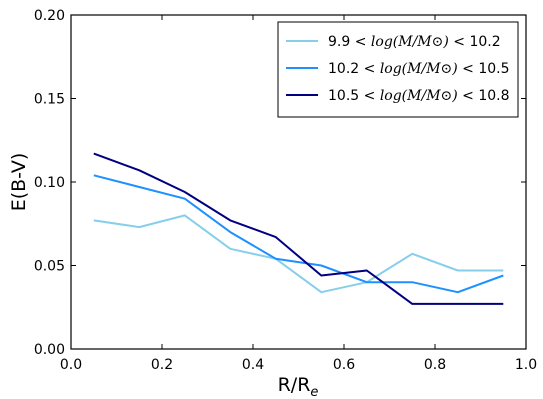 The height and width of the screenshot is (399, 543). Describe the element at coordinates (71, 365) in the screenshot. I see `x-tick-label: 0.0` at that location.